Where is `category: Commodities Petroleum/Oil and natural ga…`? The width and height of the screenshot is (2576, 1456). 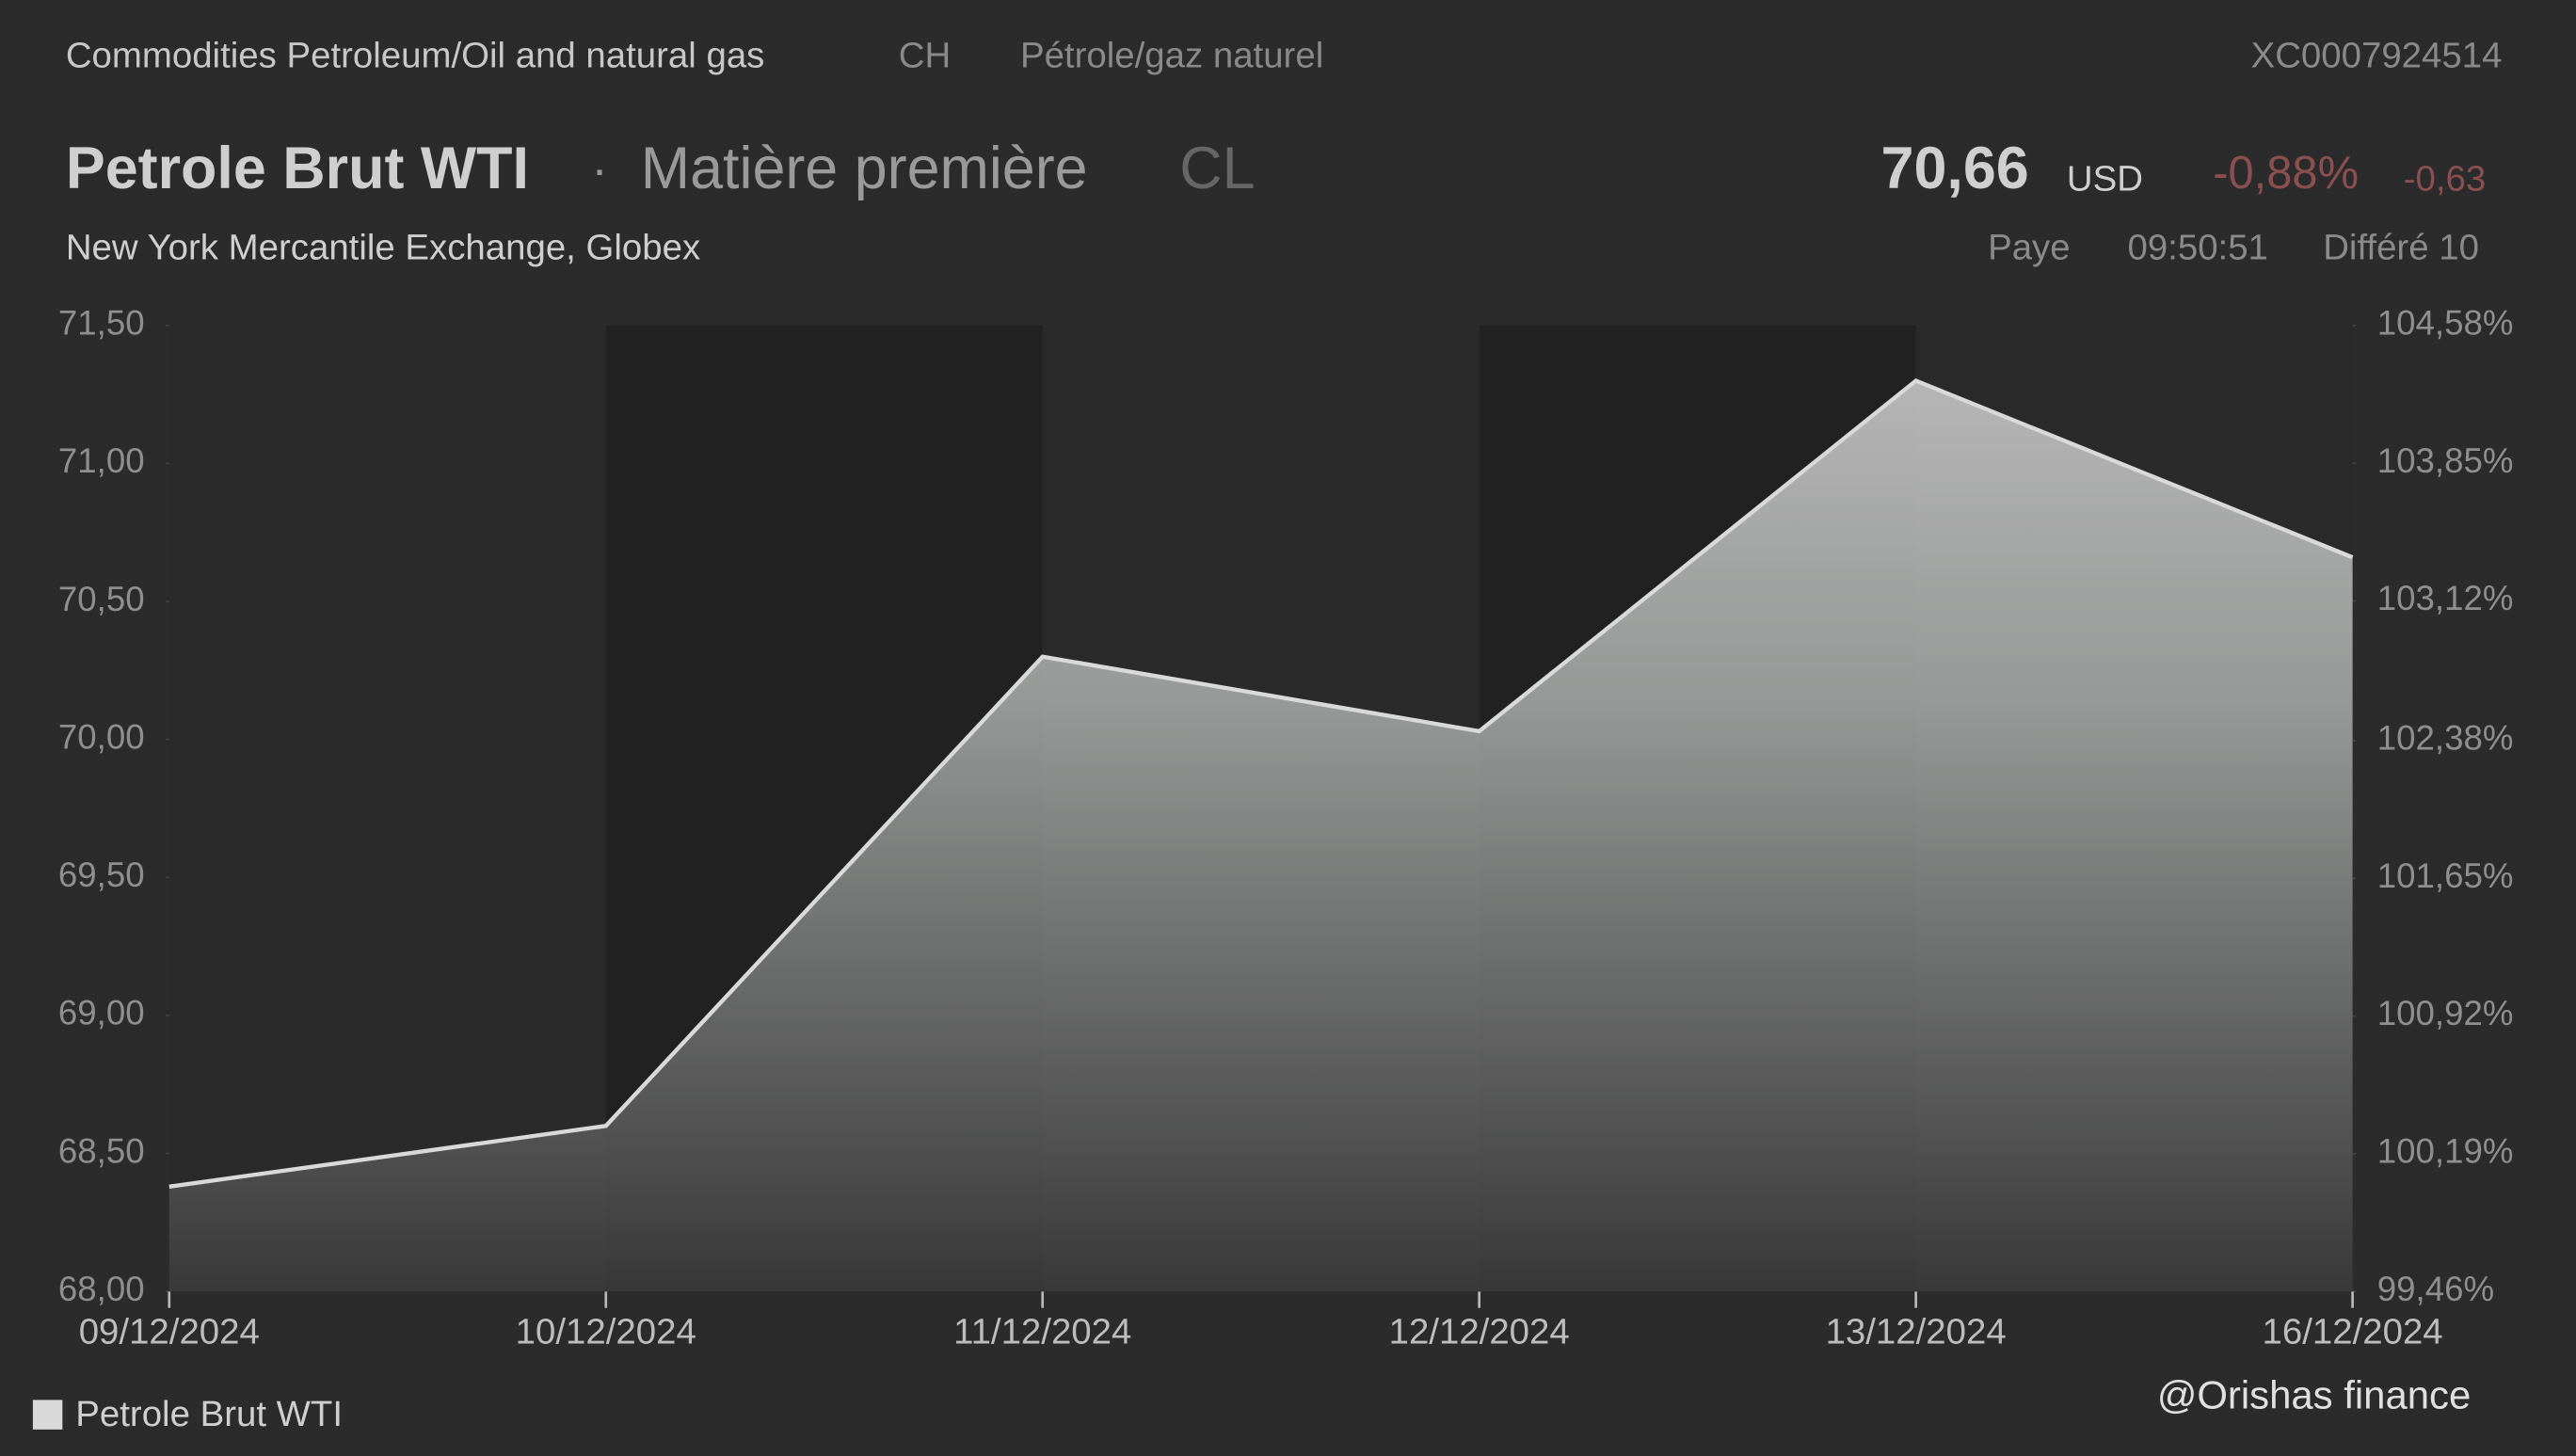 category: Commodities Petroleum/Oil and natural ga… is located at coordinates (415, 55).